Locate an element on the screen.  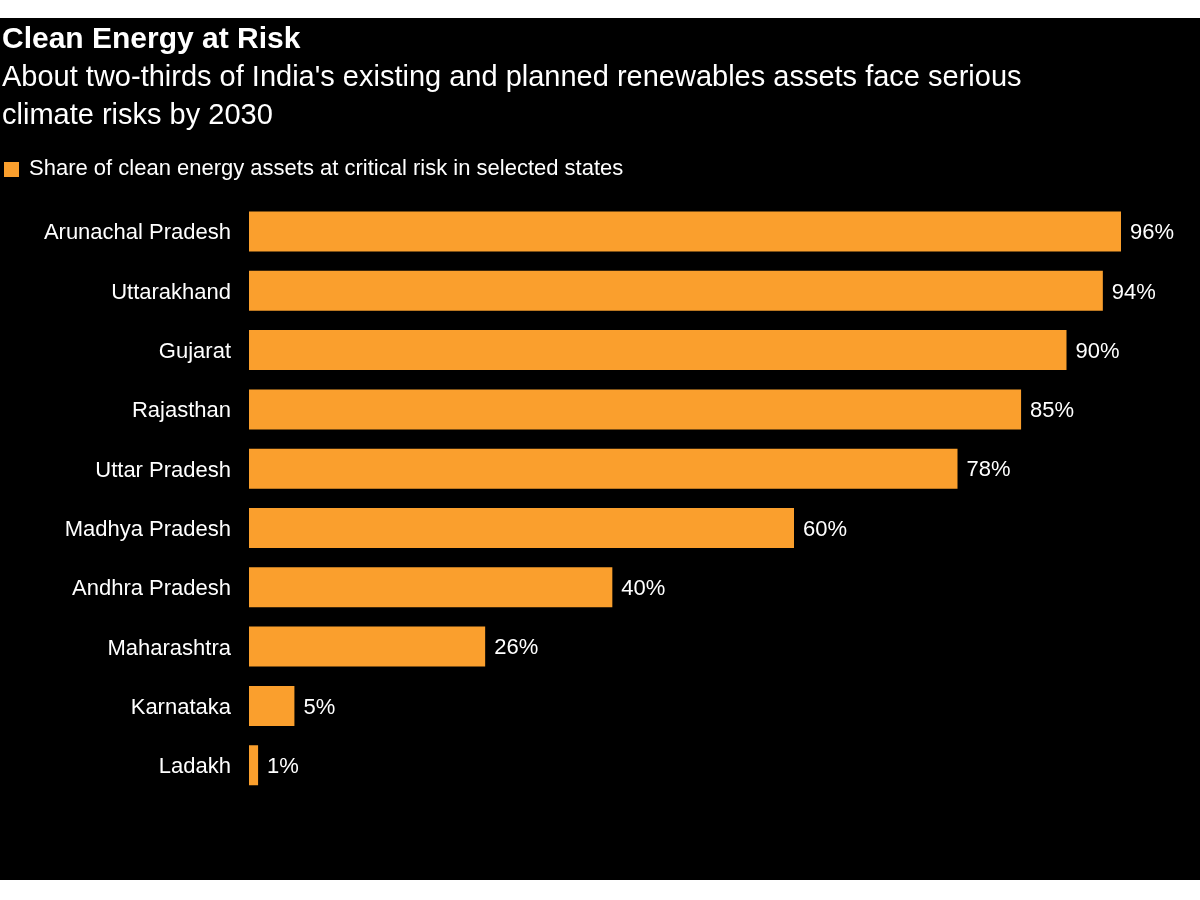
data-label: 26% is located at coordinates (516, 647).